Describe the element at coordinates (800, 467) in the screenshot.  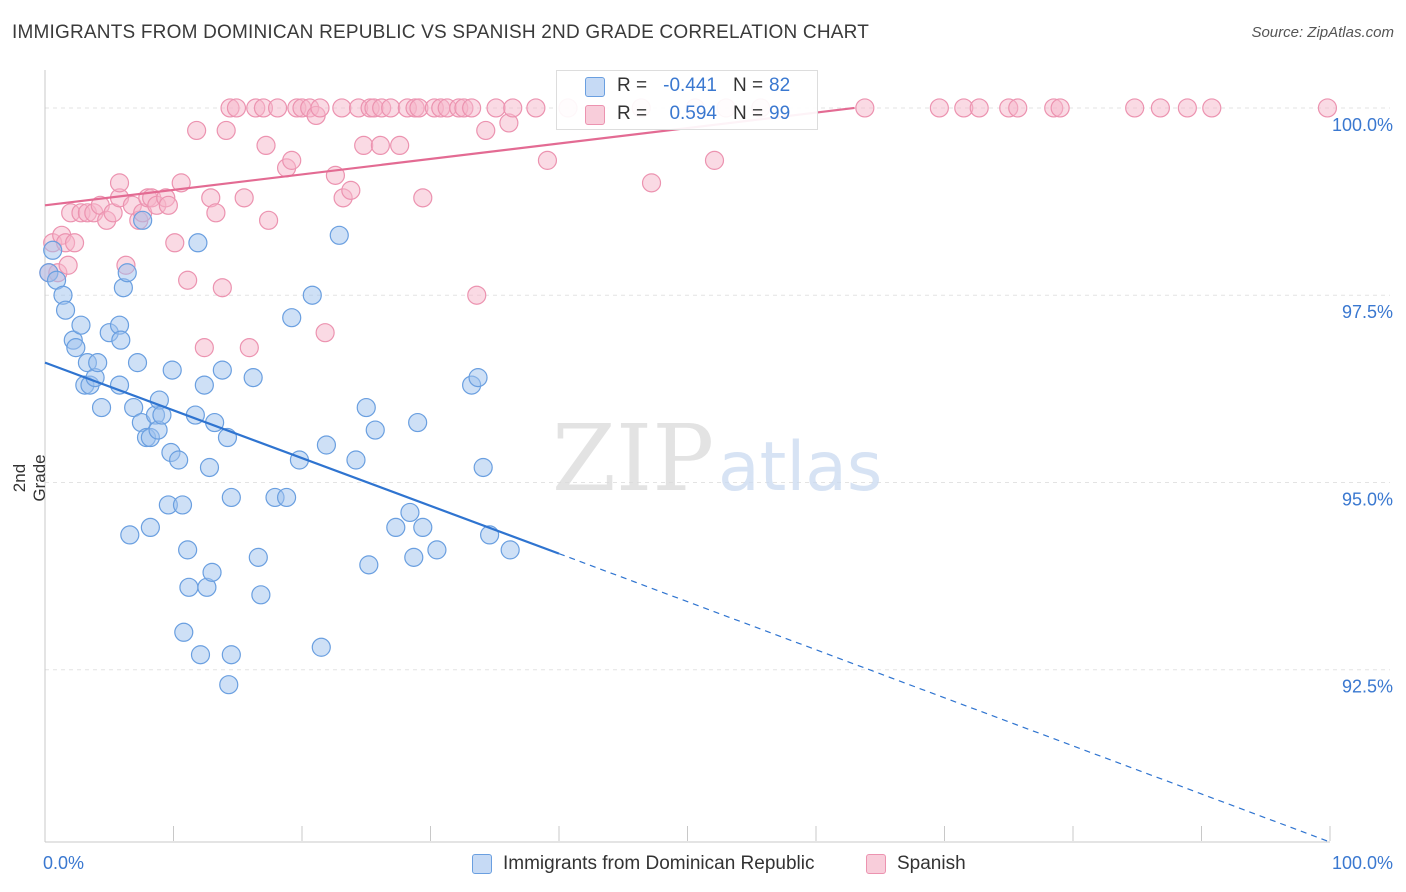
I see `watermark-atlas: atlas` at that location.